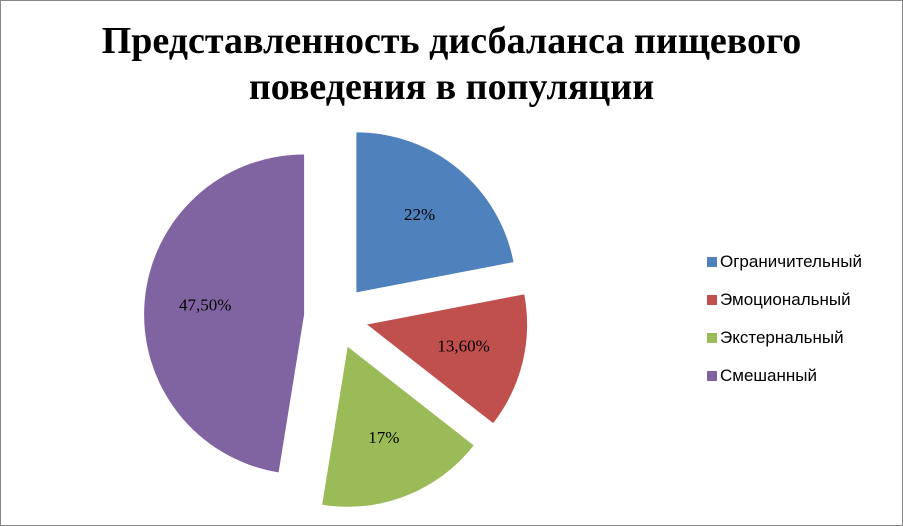 This screenshot has height=526, width=903. Describe the element at coordinates (419, 214) in the screenshot. I see `data-label: 22%` at that location.